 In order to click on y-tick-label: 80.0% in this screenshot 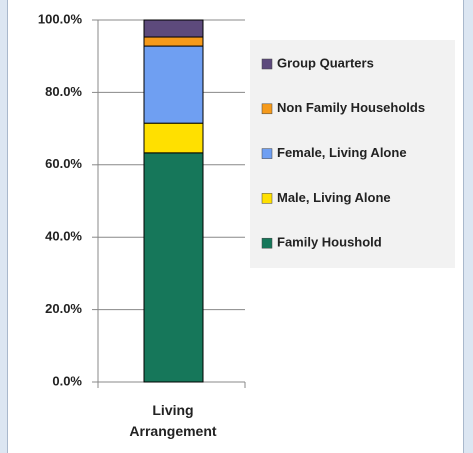, I will do `click(63, 91)`.